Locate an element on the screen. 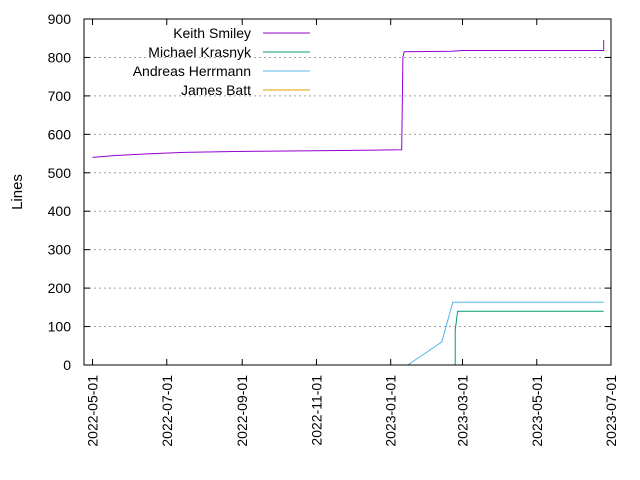  legend-label: James Batt is located at coordinates (216, 90).